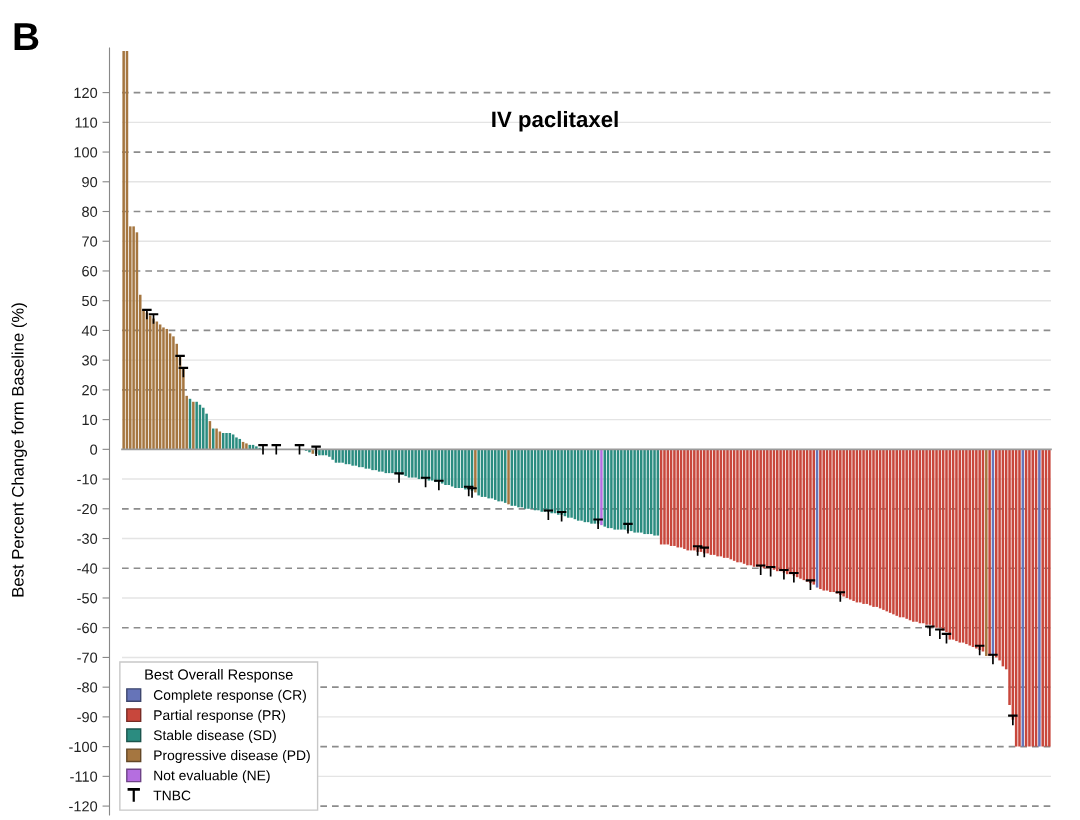  I want to click on text: IV paclitaxel, so click(555, 121).